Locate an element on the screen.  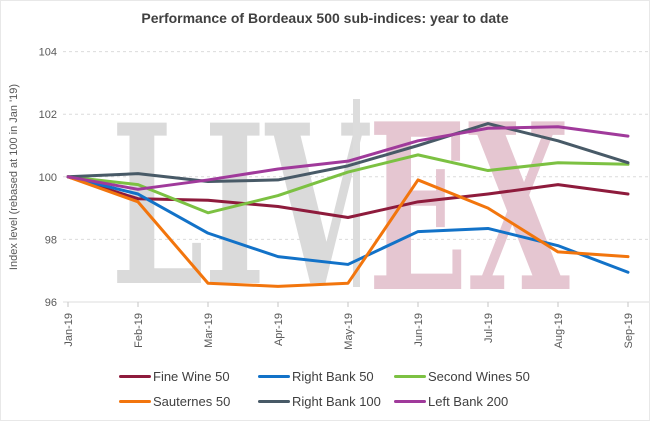
legend-item-right-bank-100: Right Bank 100 is located at coordinates (326, 401).